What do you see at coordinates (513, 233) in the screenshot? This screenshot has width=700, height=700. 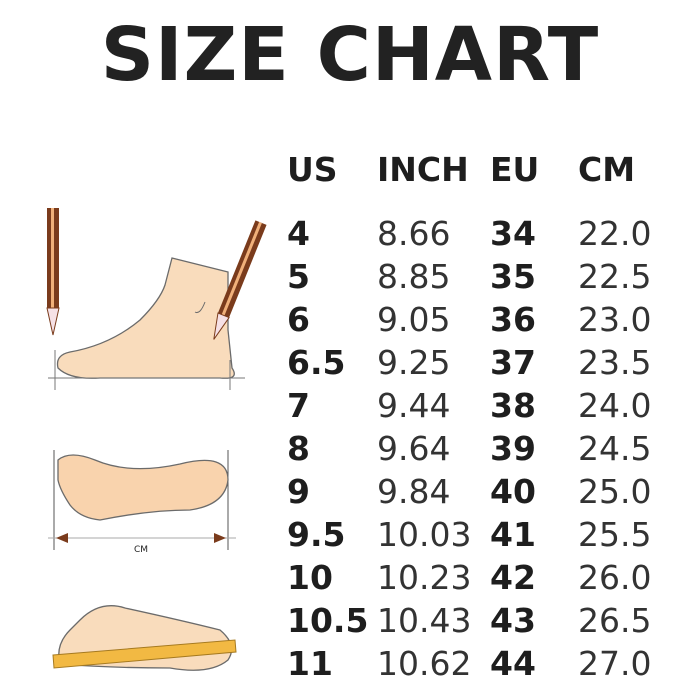 I see `cell-eu: 34` at bounding box center [513, 233].